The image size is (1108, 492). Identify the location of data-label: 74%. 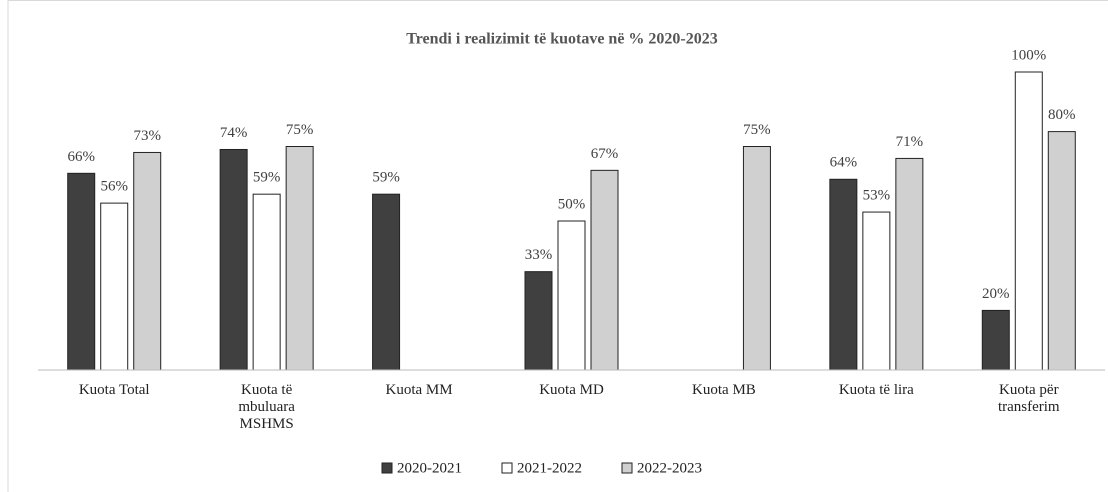
(234, 133).